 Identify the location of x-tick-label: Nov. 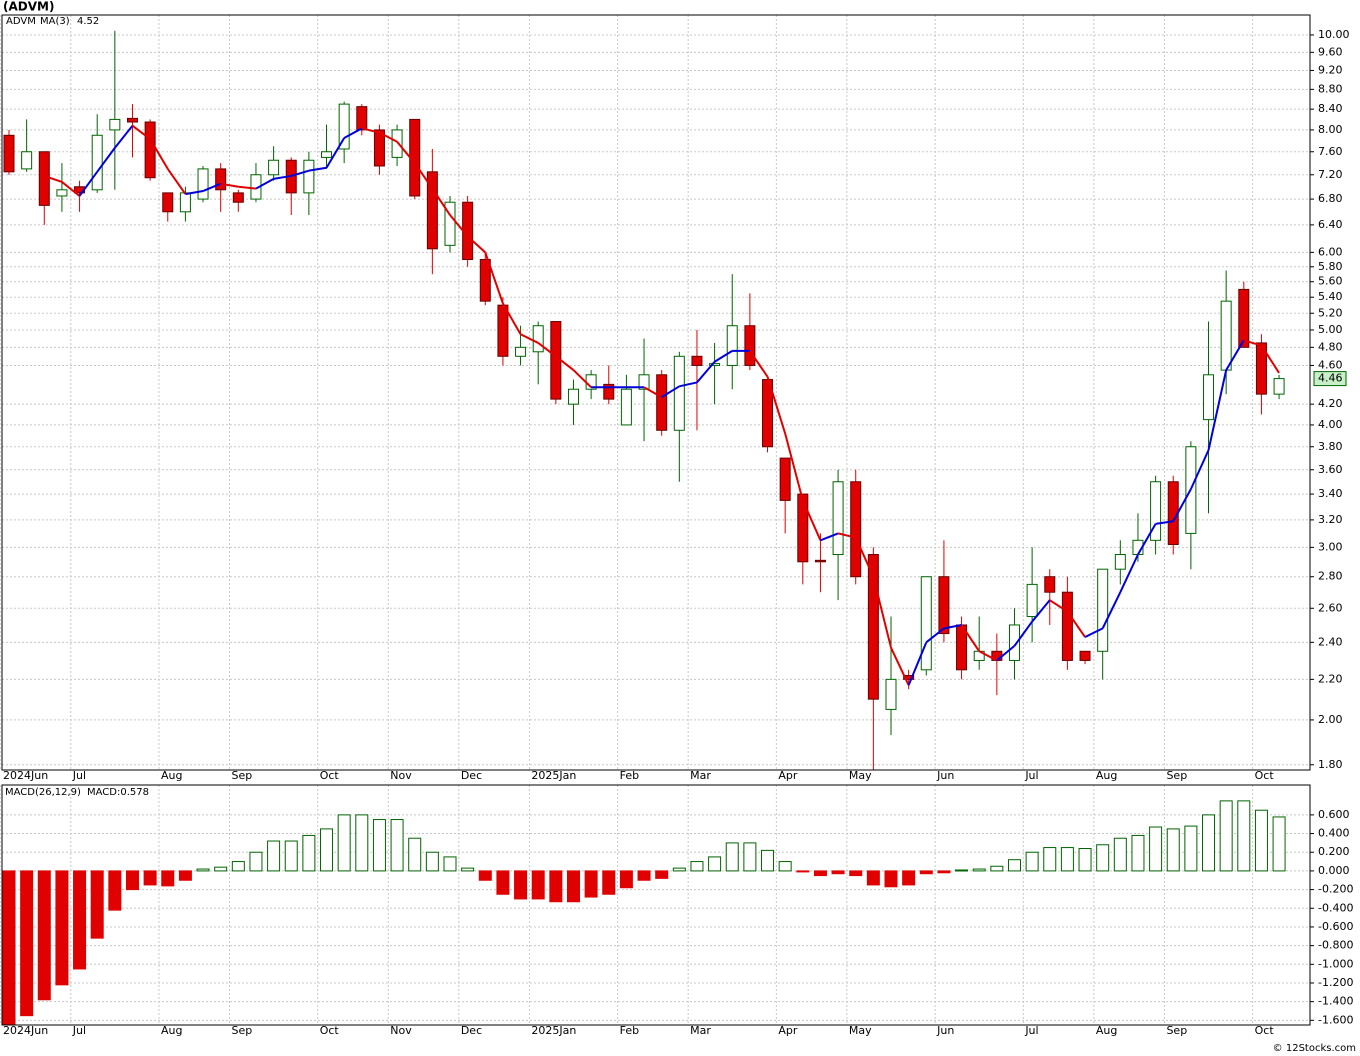
(401, 775).